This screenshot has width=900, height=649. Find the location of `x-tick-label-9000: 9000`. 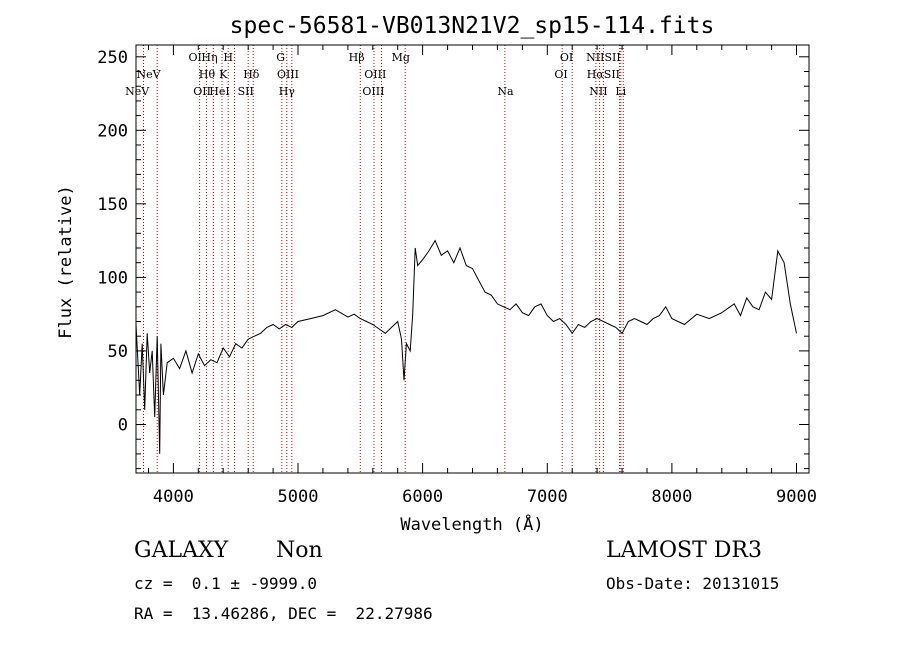

x-tick-label-9000: 9000 is located at coordinates (796, 497).